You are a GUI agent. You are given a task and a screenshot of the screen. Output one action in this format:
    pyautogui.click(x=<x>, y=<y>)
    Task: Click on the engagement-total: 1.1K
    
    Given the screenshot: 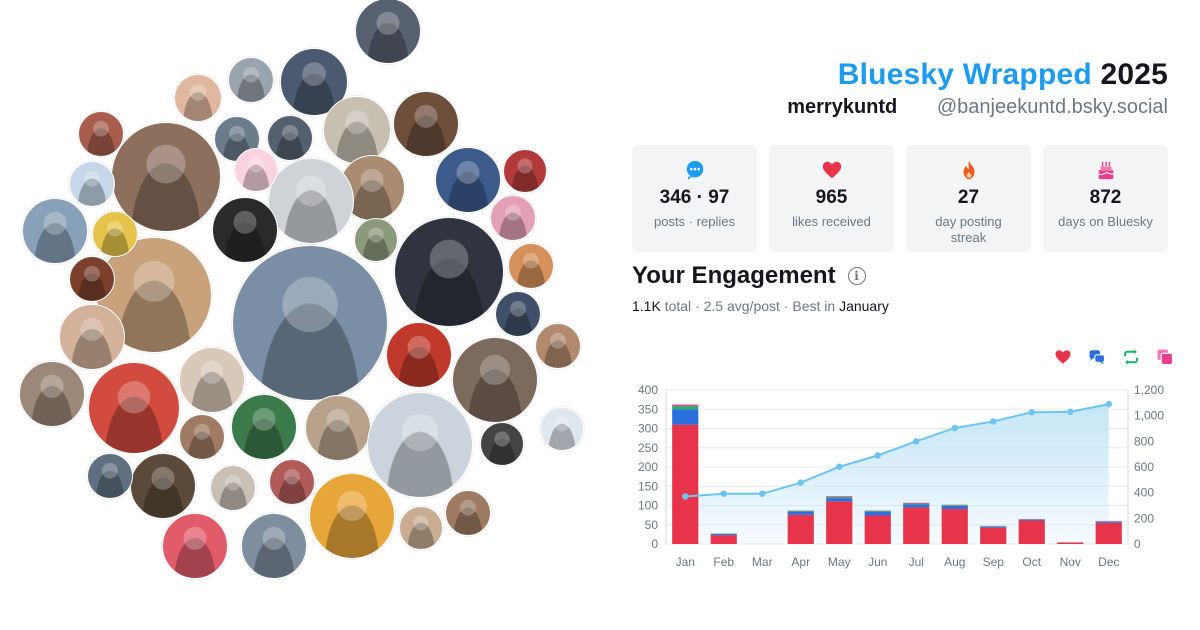 What is the action you would take?
    pyautogui.click(x=646, y=306)
    